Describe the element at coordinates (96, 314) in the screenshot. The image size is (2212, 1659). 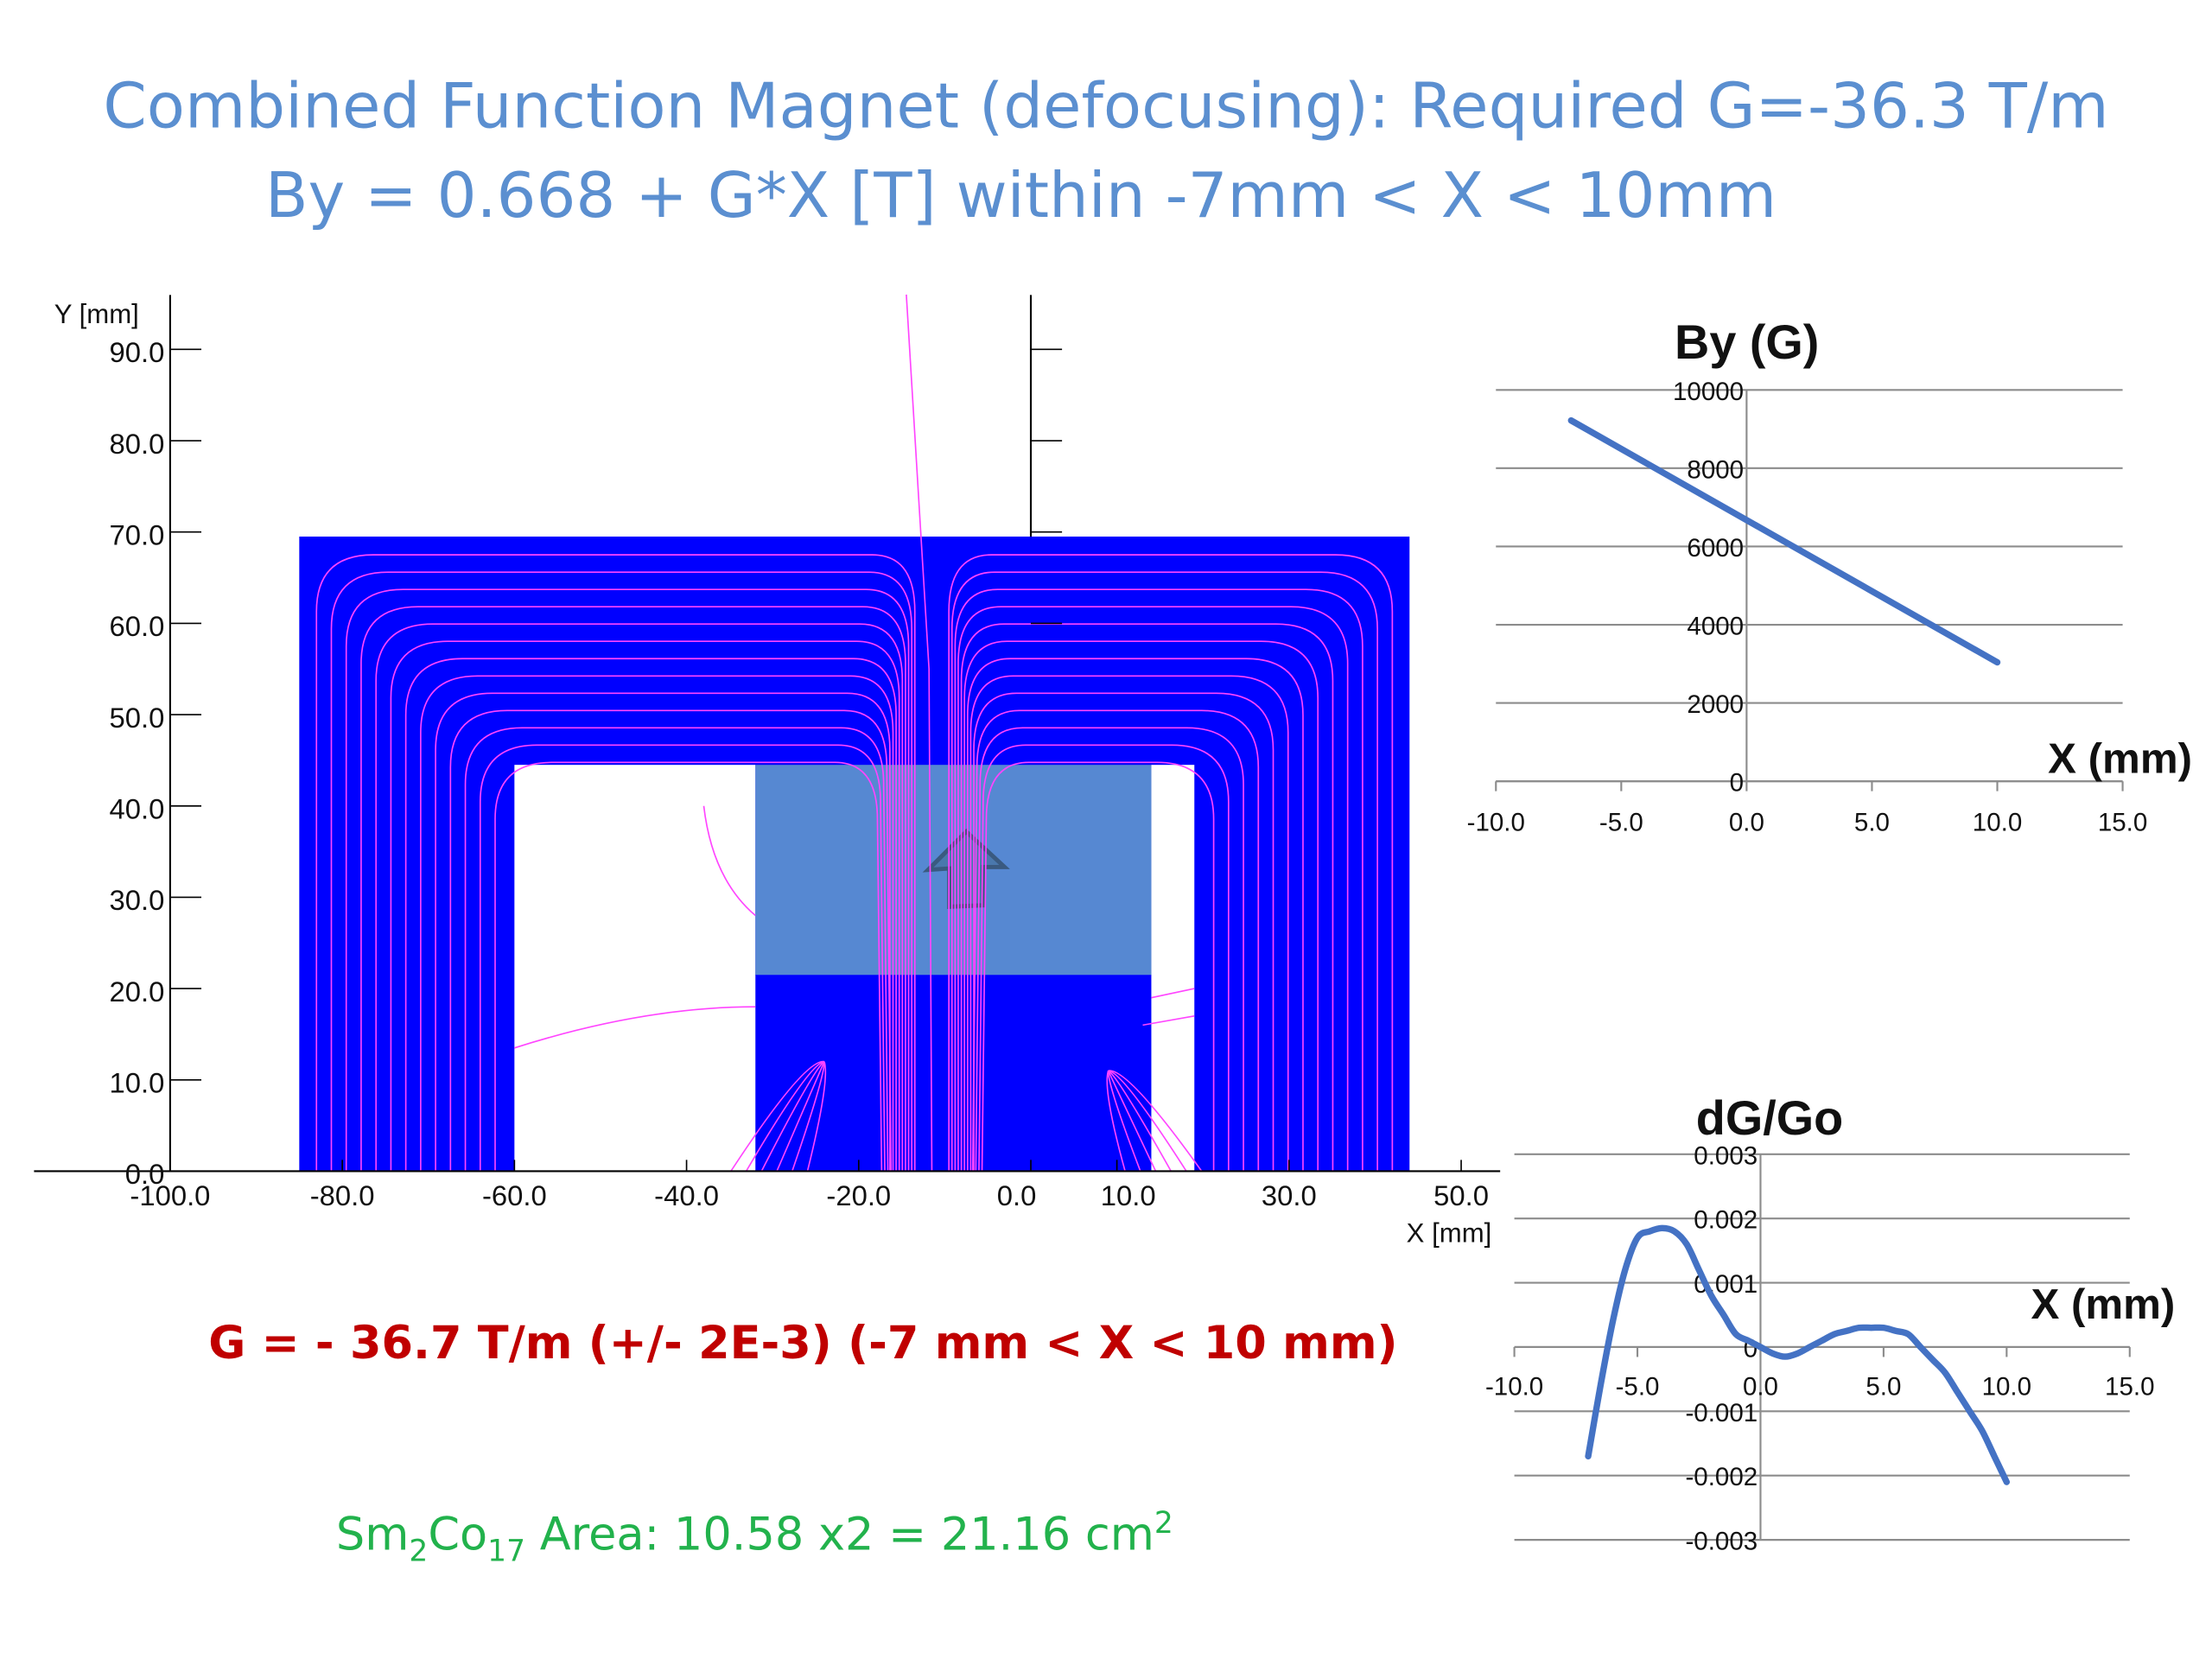
I see `y-axis-label: Y [mm]` at that location.